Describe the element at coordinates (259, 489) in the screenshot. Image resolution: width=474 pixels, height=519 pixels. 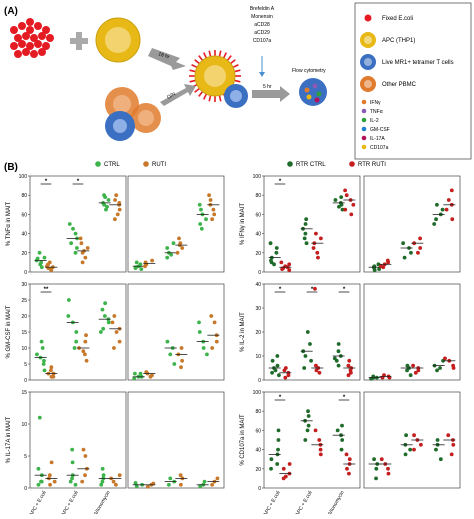
I see `y-tick-label: 0` at that location.